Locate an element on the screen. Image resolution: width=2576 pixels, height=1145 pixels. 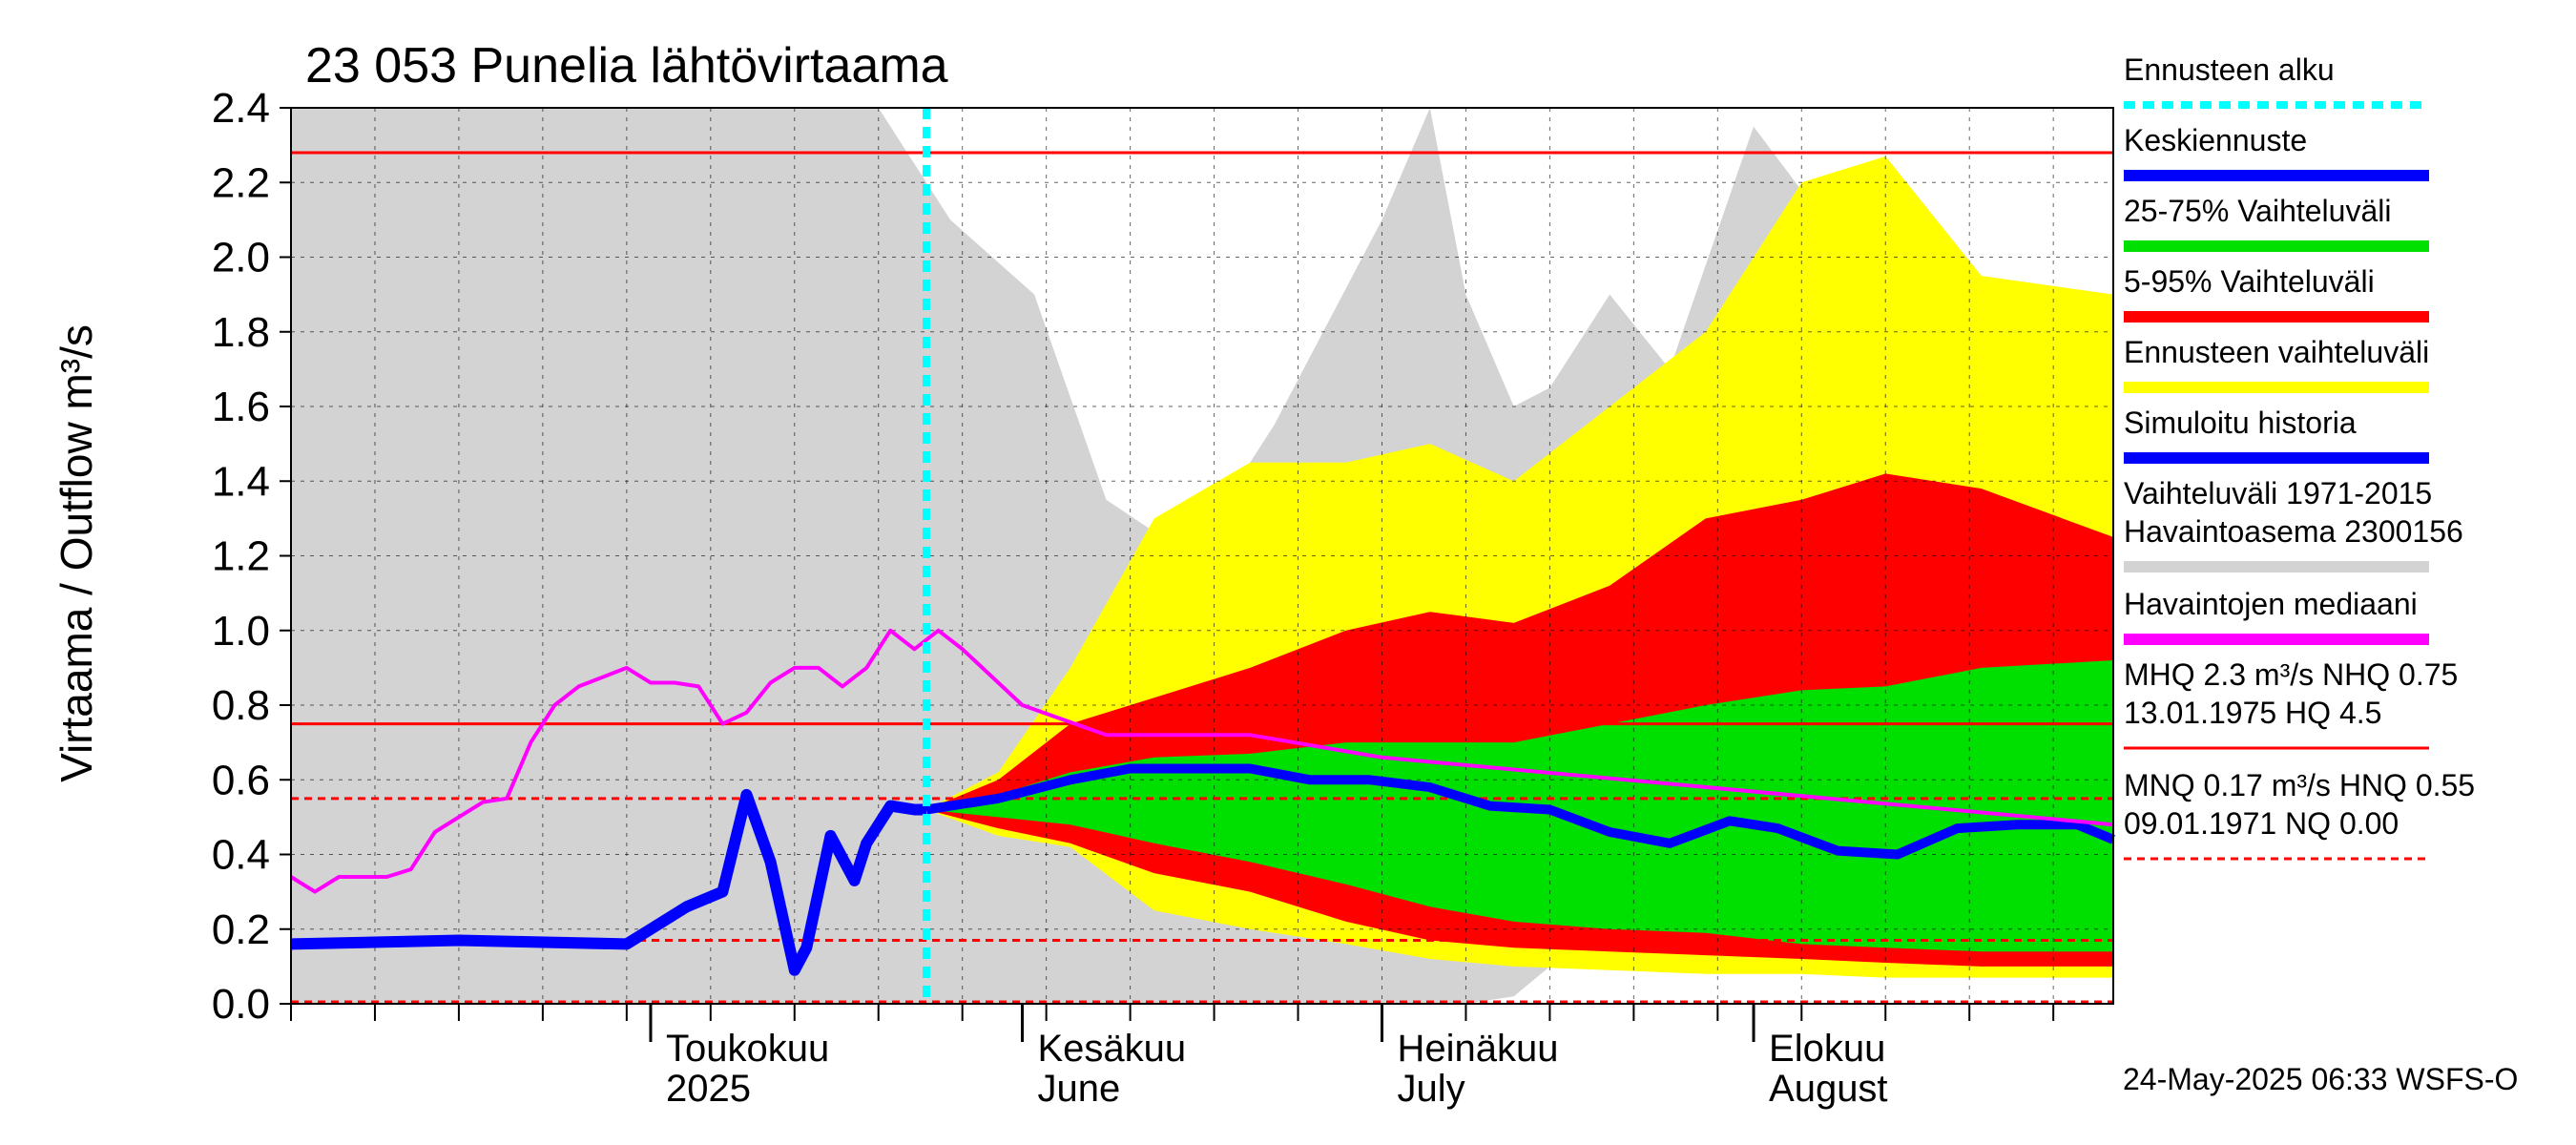
series-simuloitu-historia is located at coordinates (608, 882).